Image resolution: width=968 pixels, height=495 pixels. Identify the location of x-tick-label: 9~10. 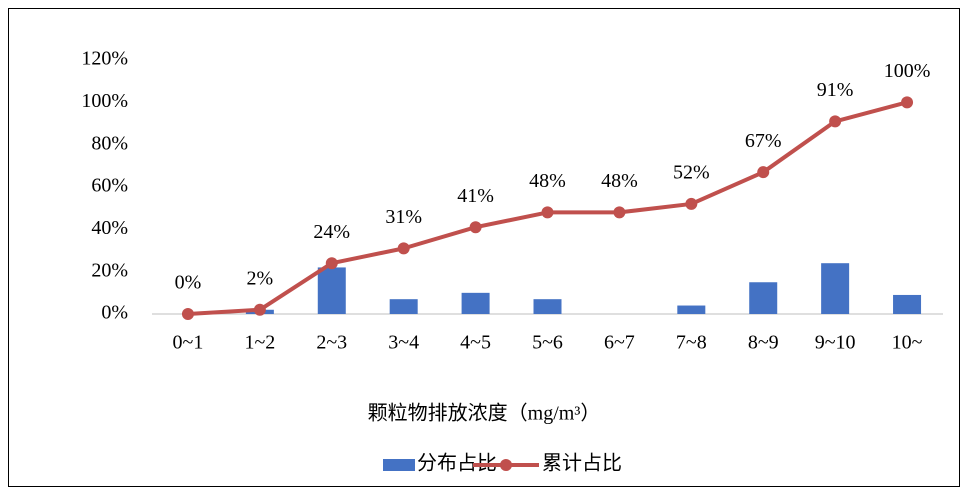
(835, 343).